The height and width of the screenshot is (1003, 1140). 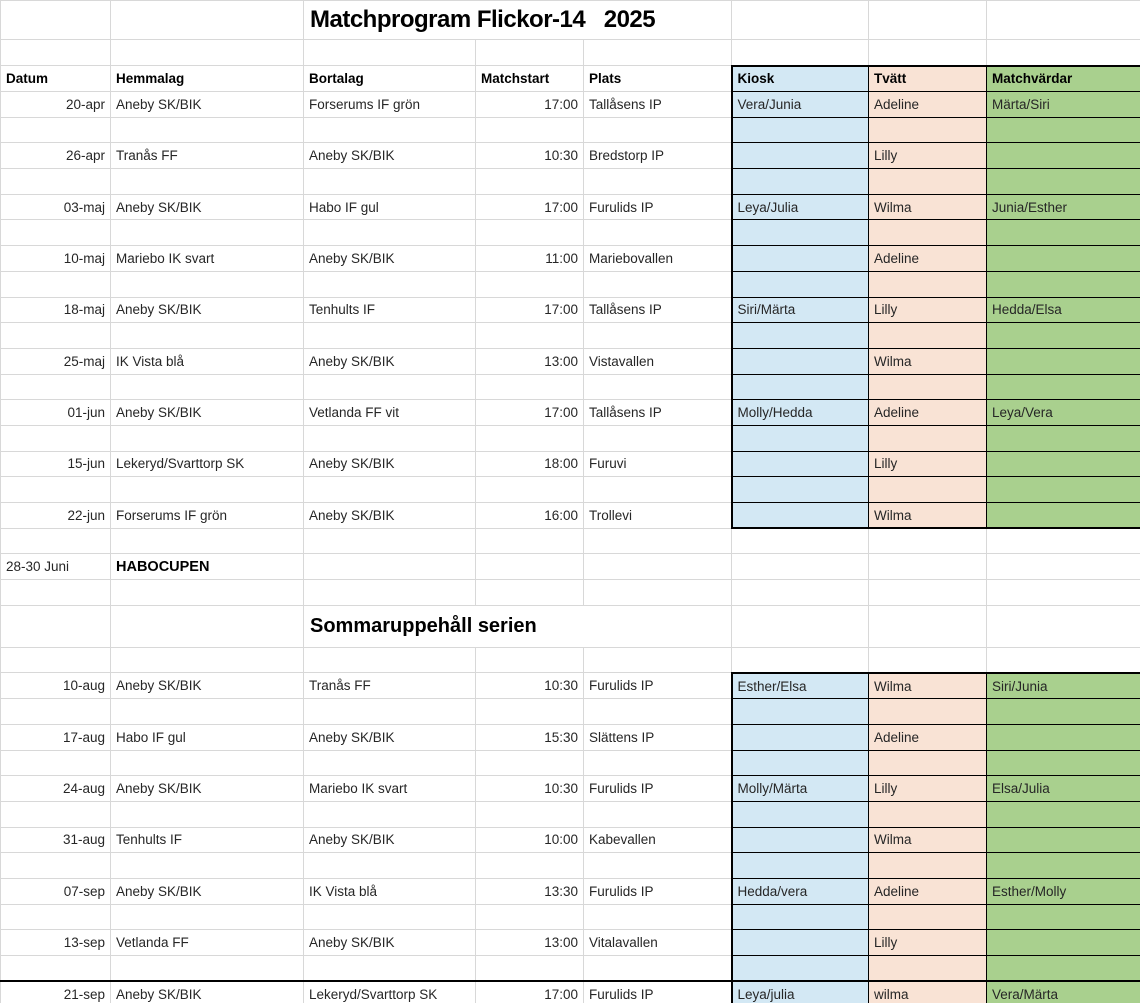 I want to click on column-header-datum: Datum, so click(x=55, y=78).